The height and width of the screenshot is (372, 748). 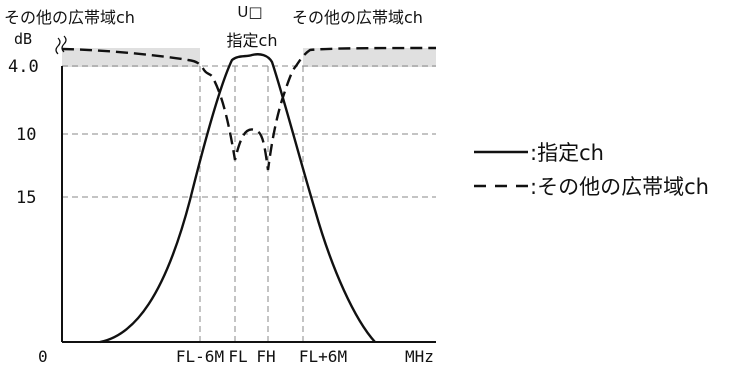 What do you see at coordinates (237, 356) in the screenshot?
I see `x-tick-label-fl: FL` at bounding box center [237, 356].